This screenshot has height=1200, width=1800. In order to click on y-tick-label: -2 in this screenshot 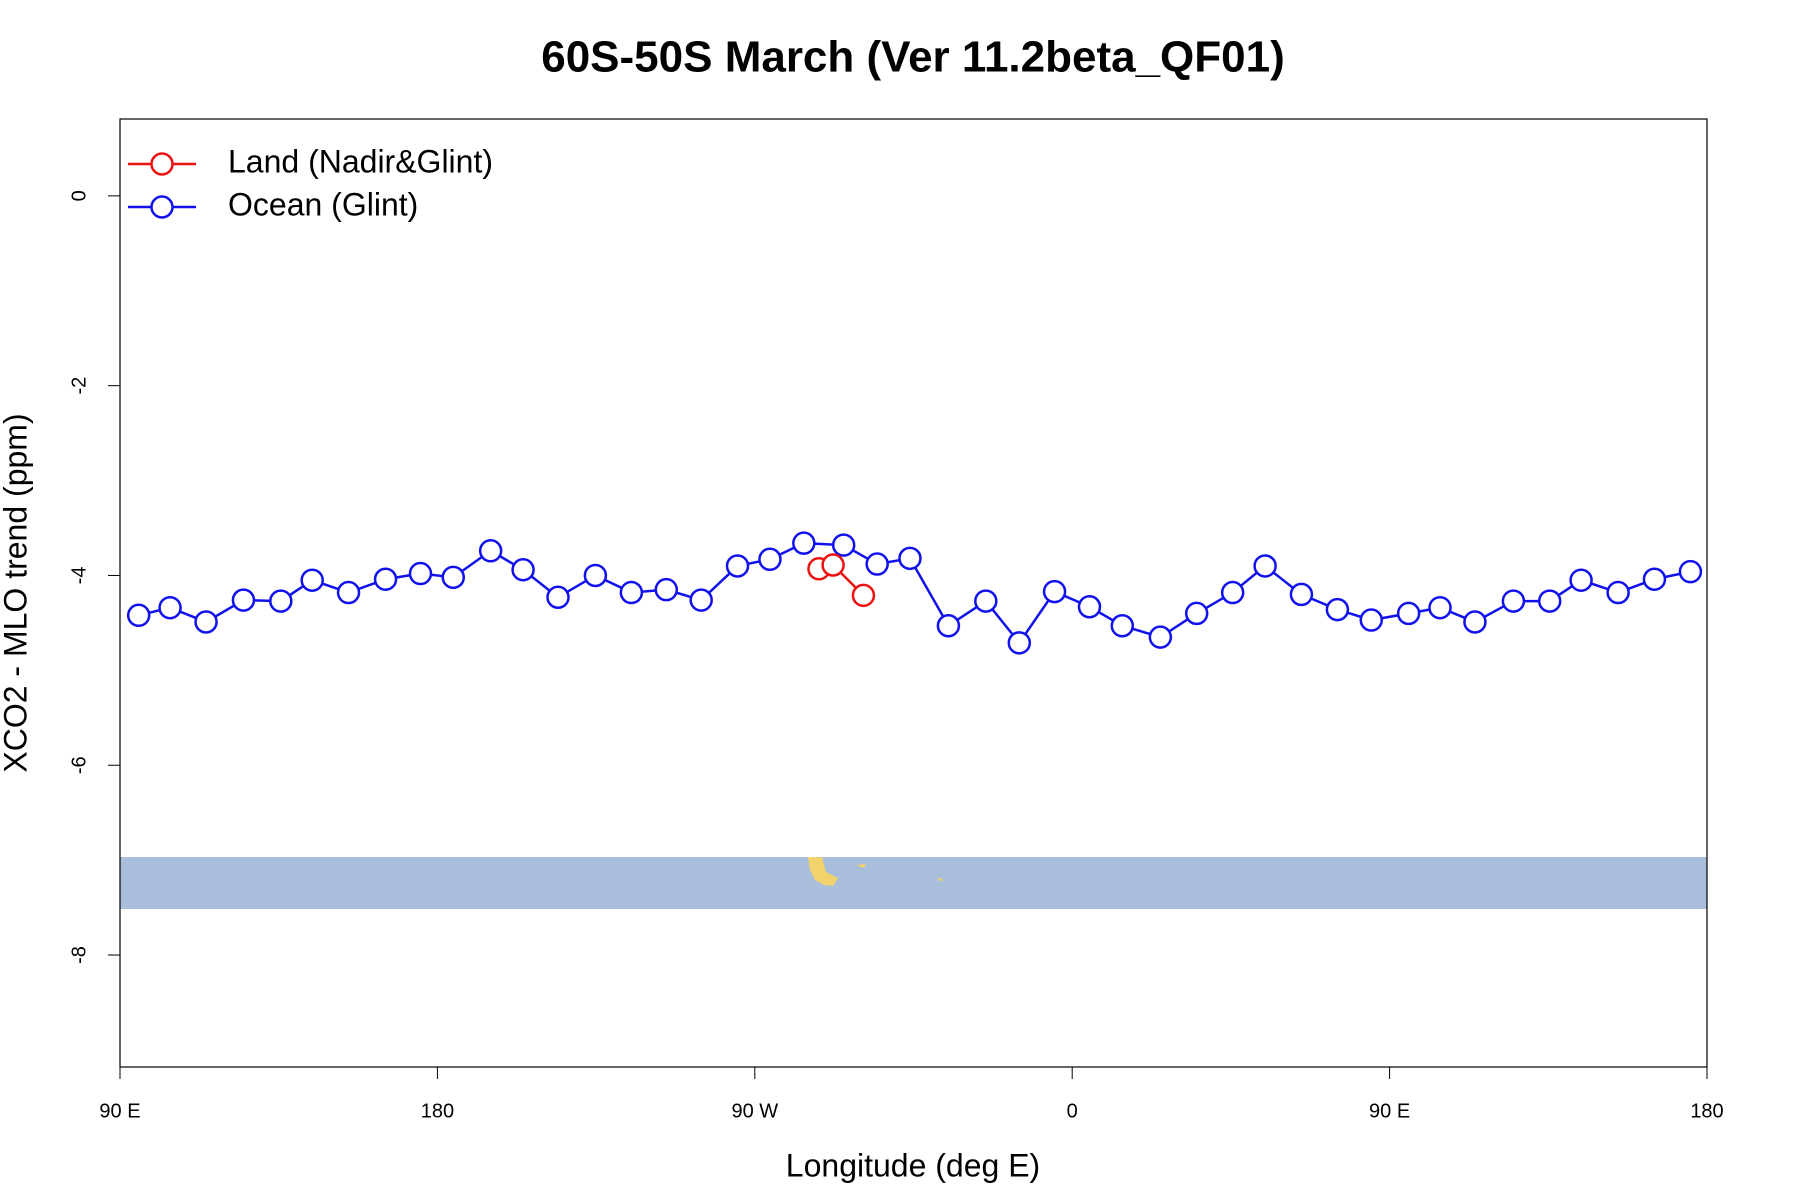, I will do `click(79, 386)`.